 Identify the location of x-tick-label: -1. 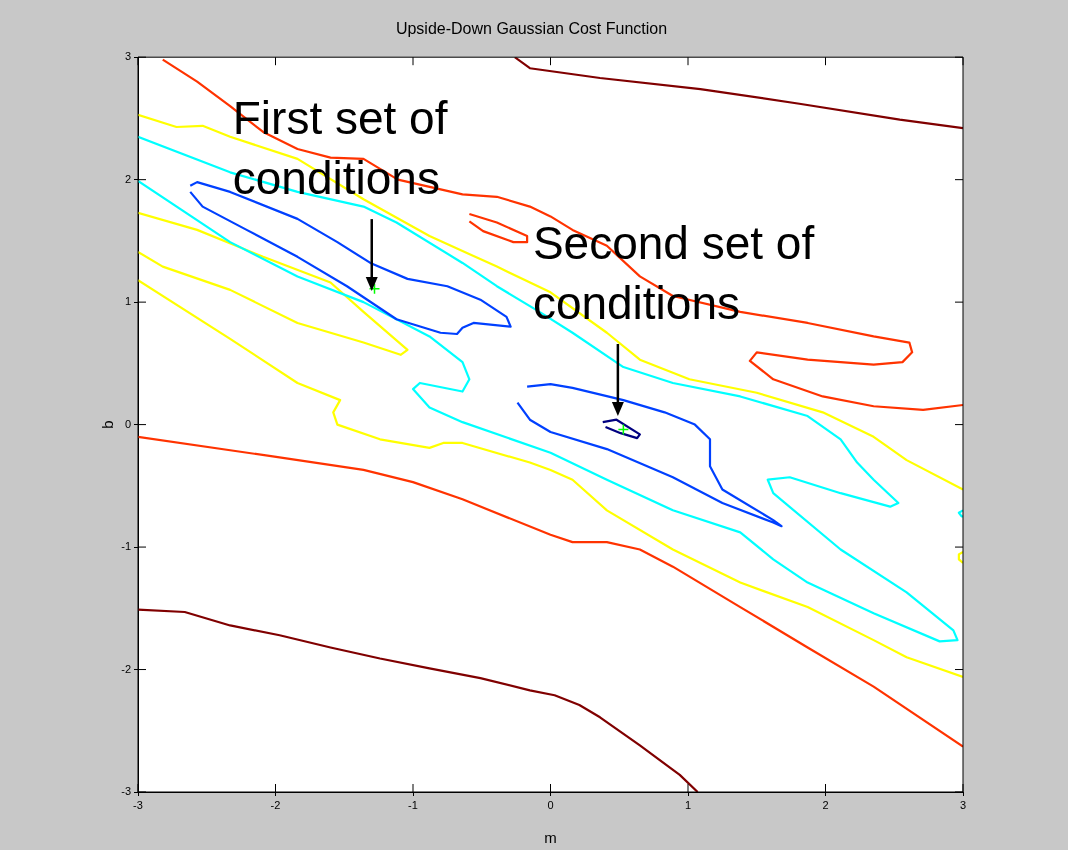
(413, 804).